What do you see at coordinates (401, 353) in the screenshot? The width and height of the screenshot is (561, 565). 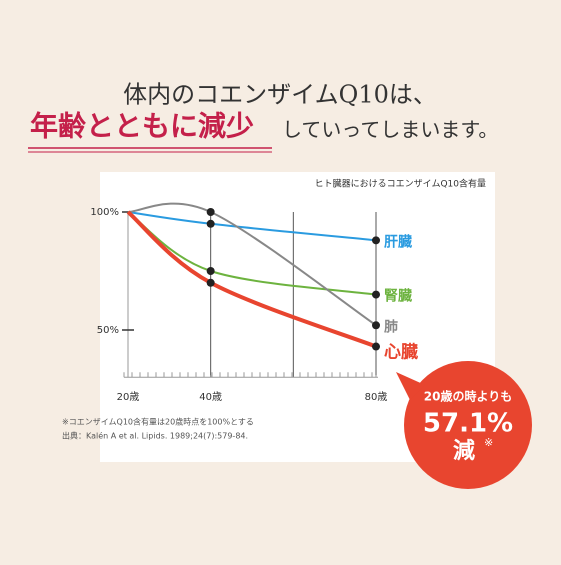 I see `legend-label: 心臓` at bounding box center [401, 353].